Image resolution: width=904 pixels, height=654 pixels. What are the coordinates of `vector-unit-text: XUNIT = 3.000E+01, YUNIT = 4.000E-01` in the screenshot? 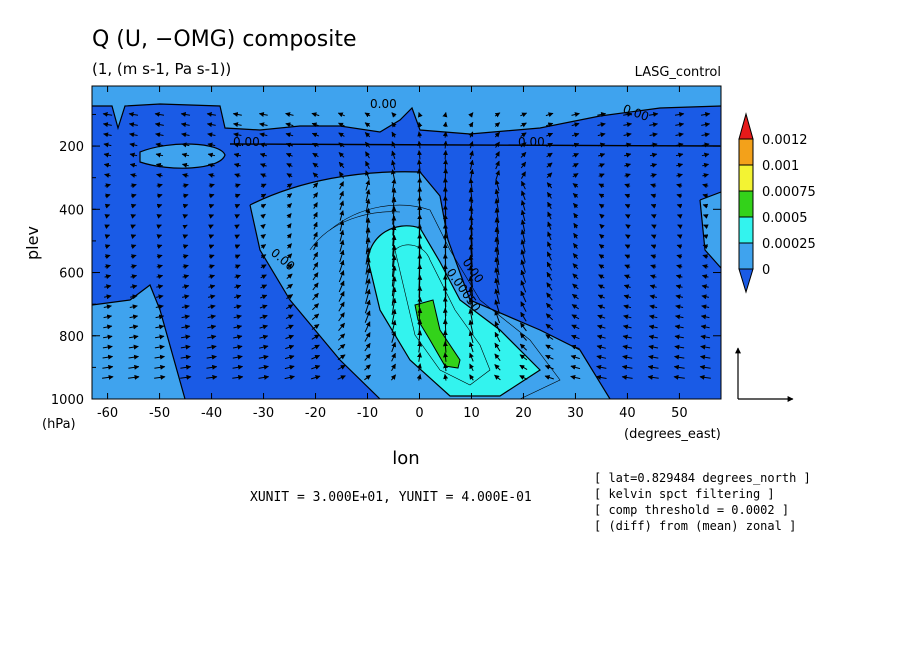 It's located at (391, 497).